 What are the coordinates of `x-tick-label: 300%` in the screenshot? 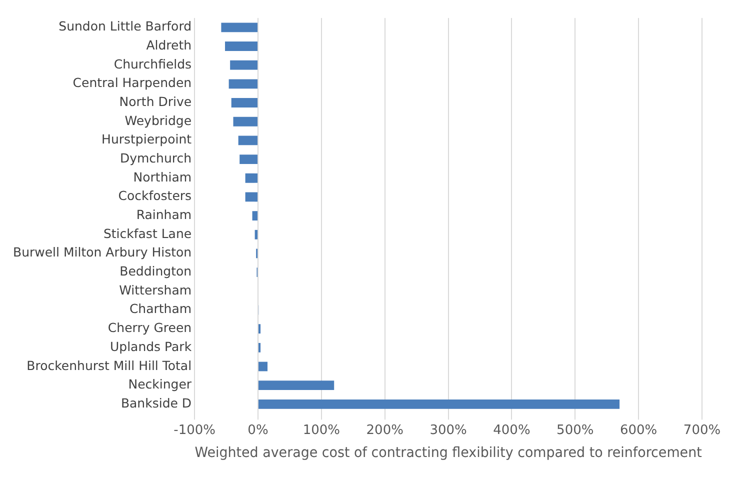 It's located at (448, 430).